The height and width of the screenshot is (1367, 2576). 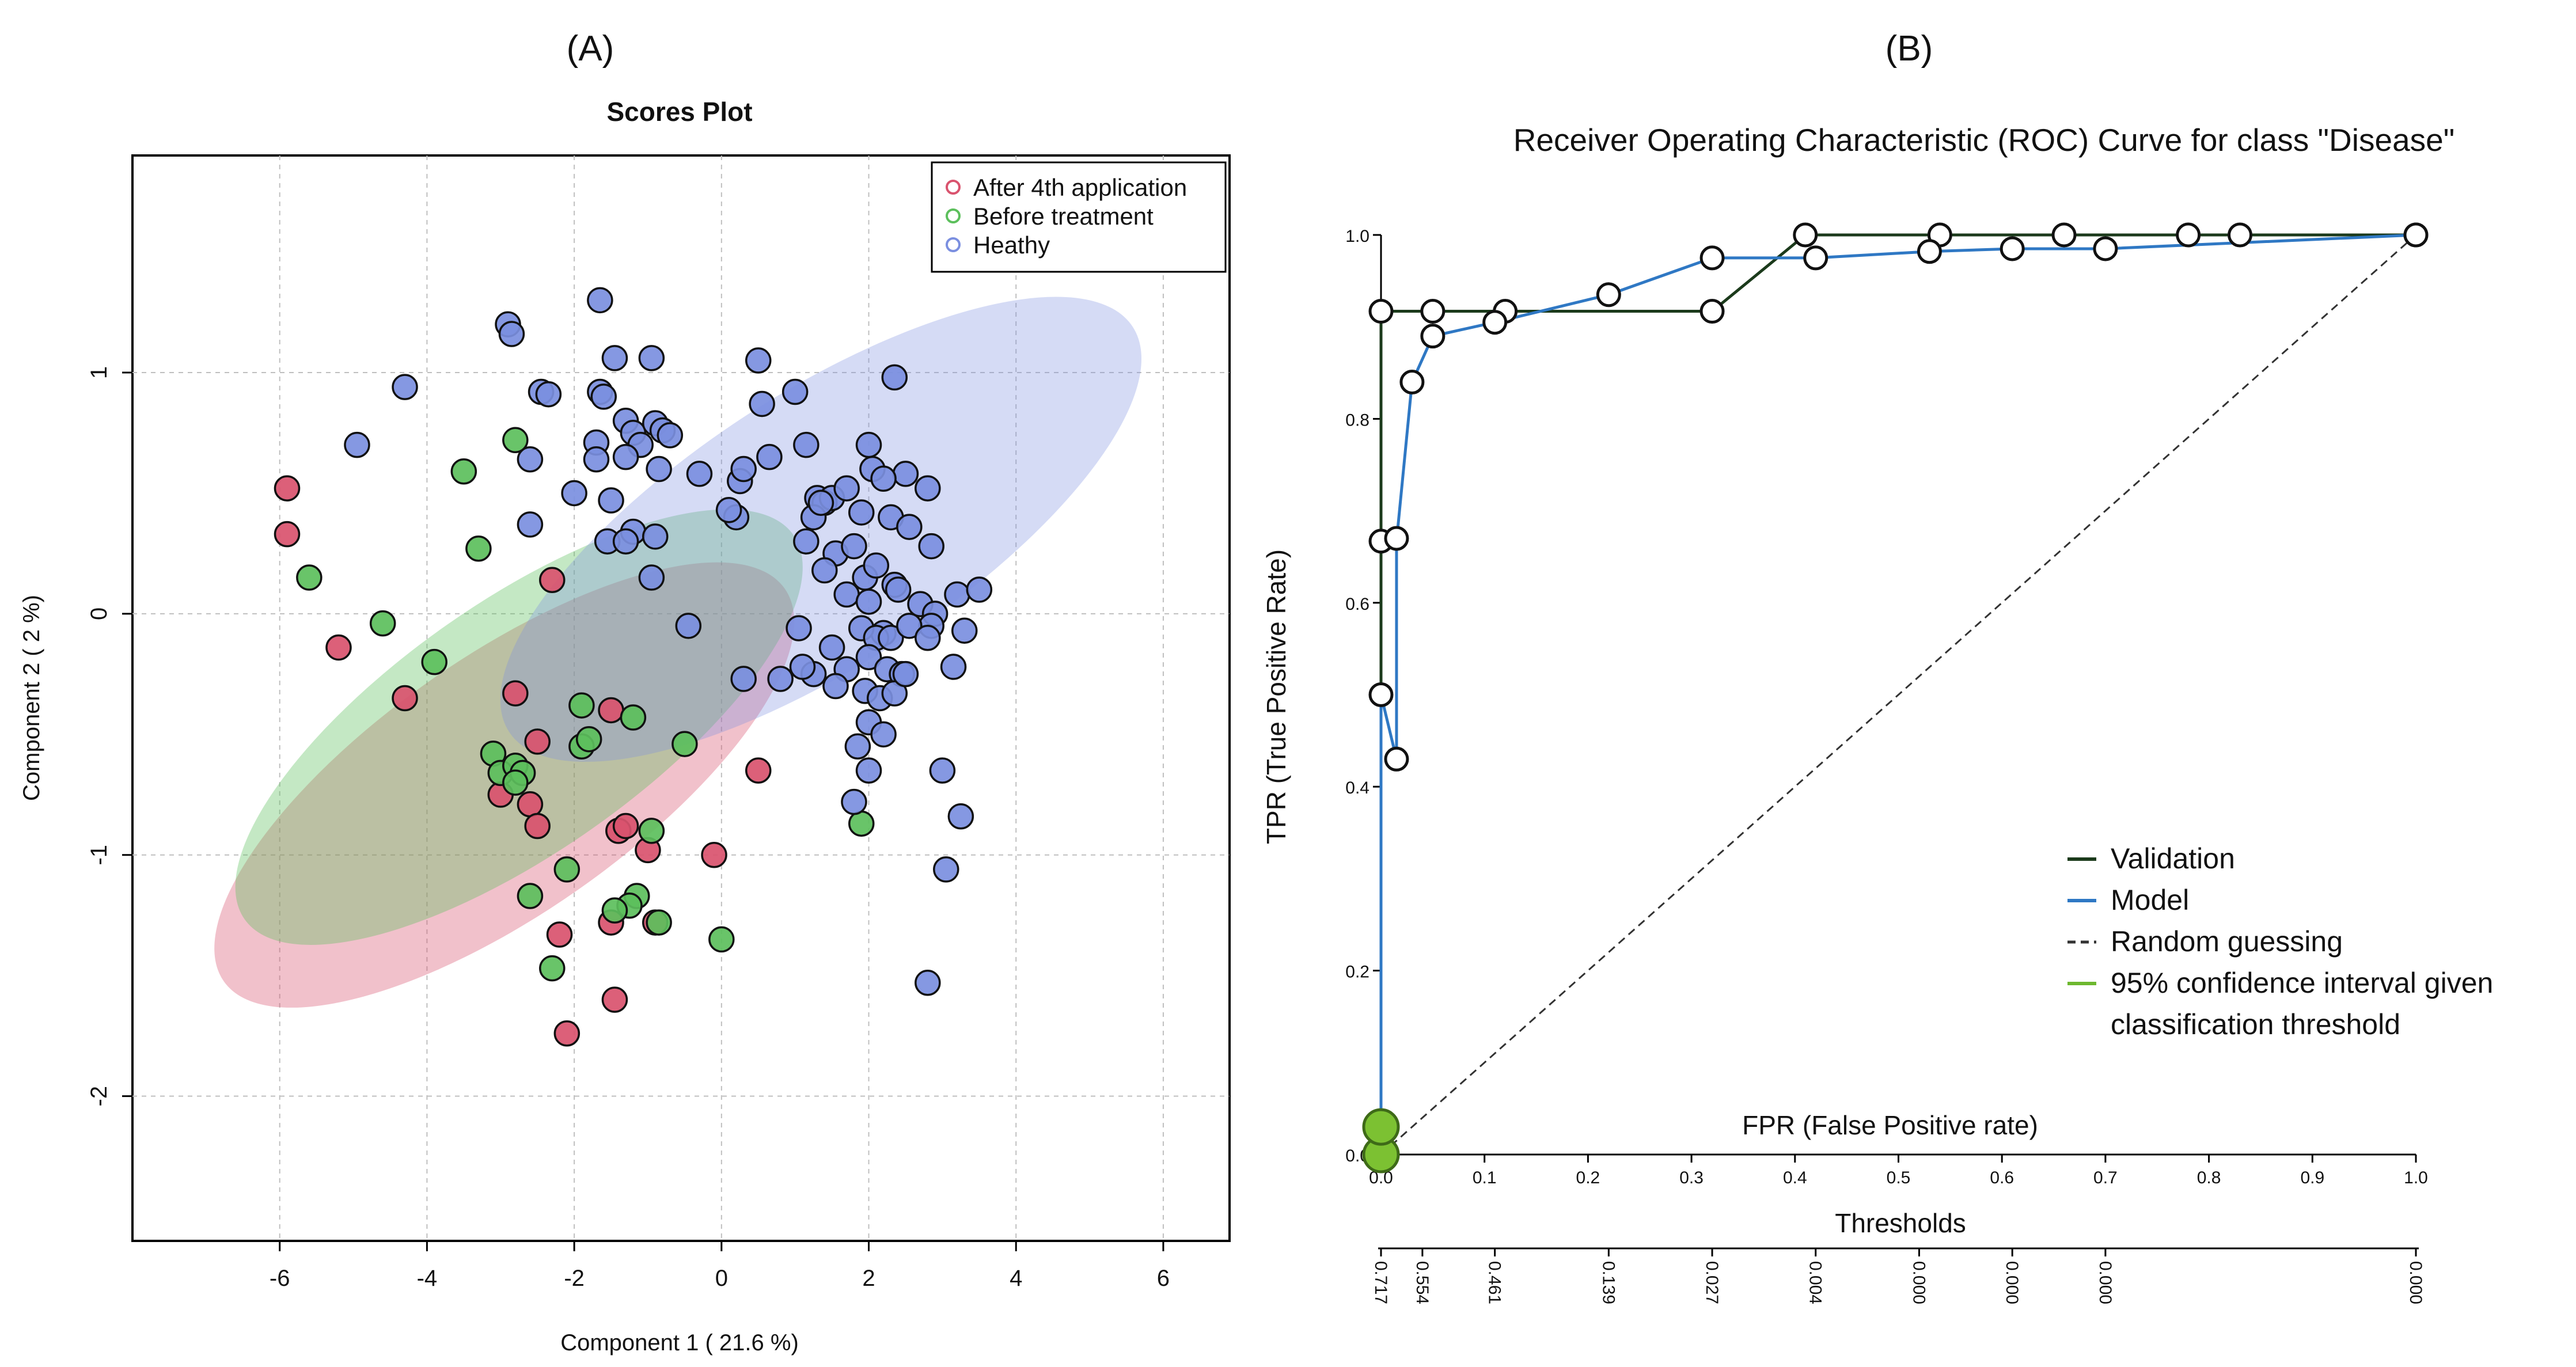 What do you see at coordinates (2002, 1177) in the screenshot?
I see `x-tick-label-b: 0.6` at bounding box center [2002, 1177].